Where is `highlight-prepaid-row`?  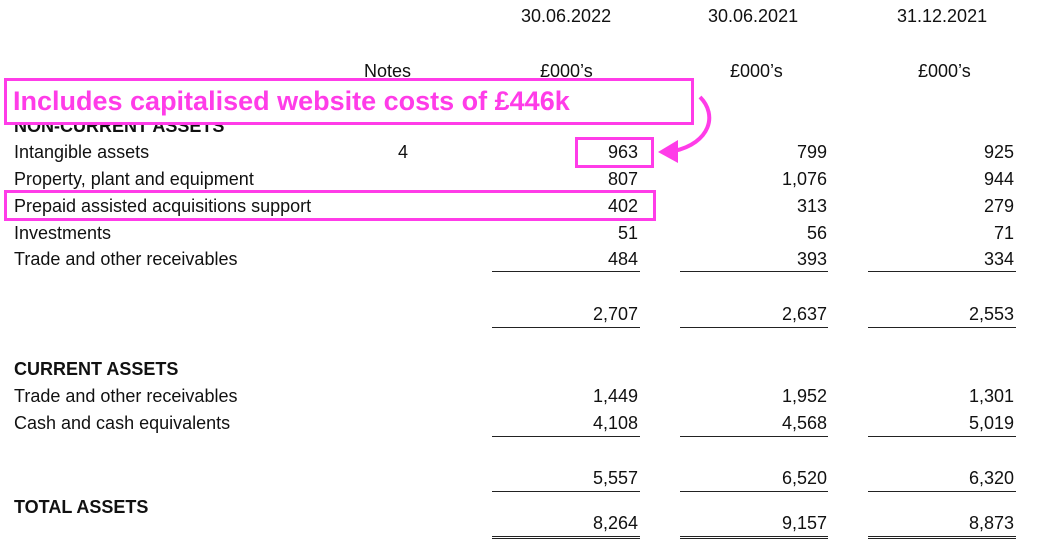 highlight-prepaid-row is located at coordinates (330, 205).